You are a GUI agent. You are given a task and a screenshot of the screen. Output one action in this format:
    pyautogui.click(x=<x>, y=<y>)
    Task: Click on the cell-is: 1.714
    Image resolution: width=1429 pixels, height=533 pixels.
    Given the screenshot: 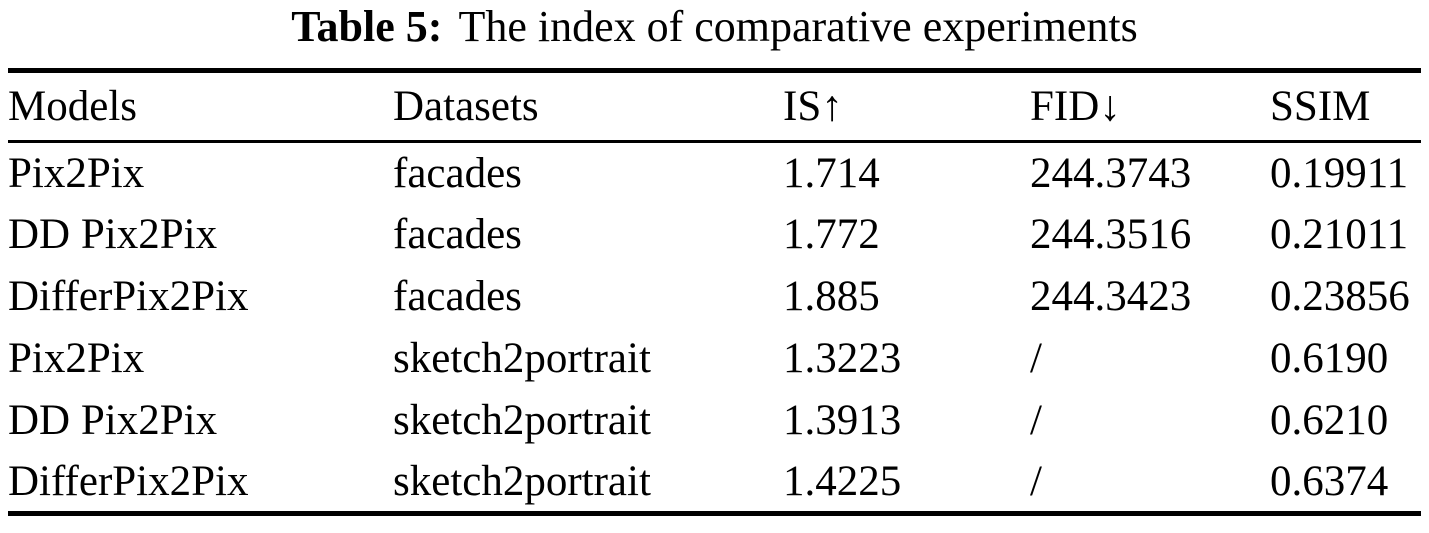 What is the action you would take?
    pyautogui.click(x=831, y=173)
    